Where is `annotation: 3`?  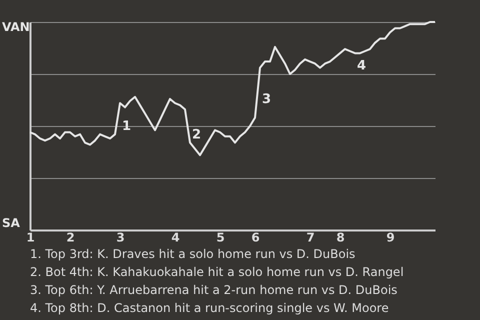
annotation: 3 is located at coordinates (267, 99).